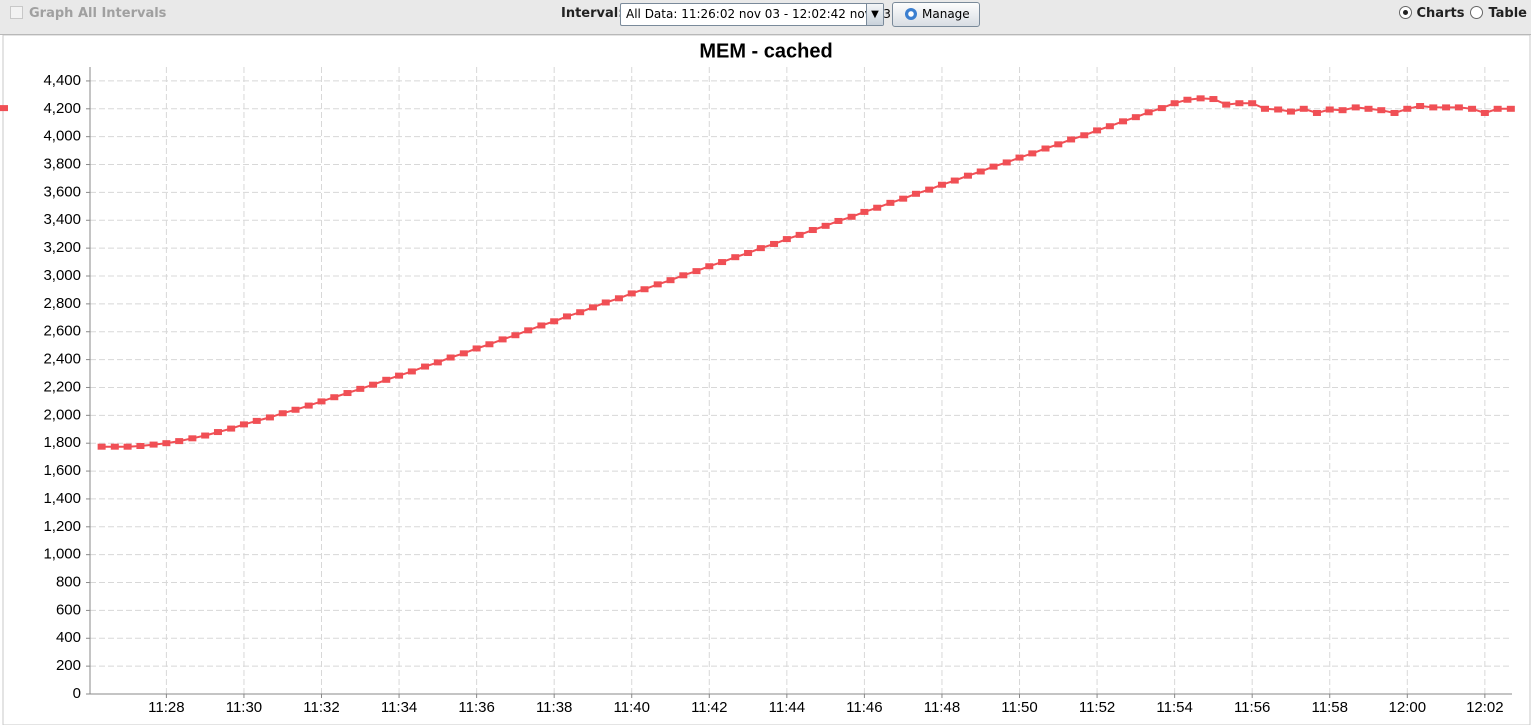  I want to click on y-tick-label: 3,200, so click(62, 247).